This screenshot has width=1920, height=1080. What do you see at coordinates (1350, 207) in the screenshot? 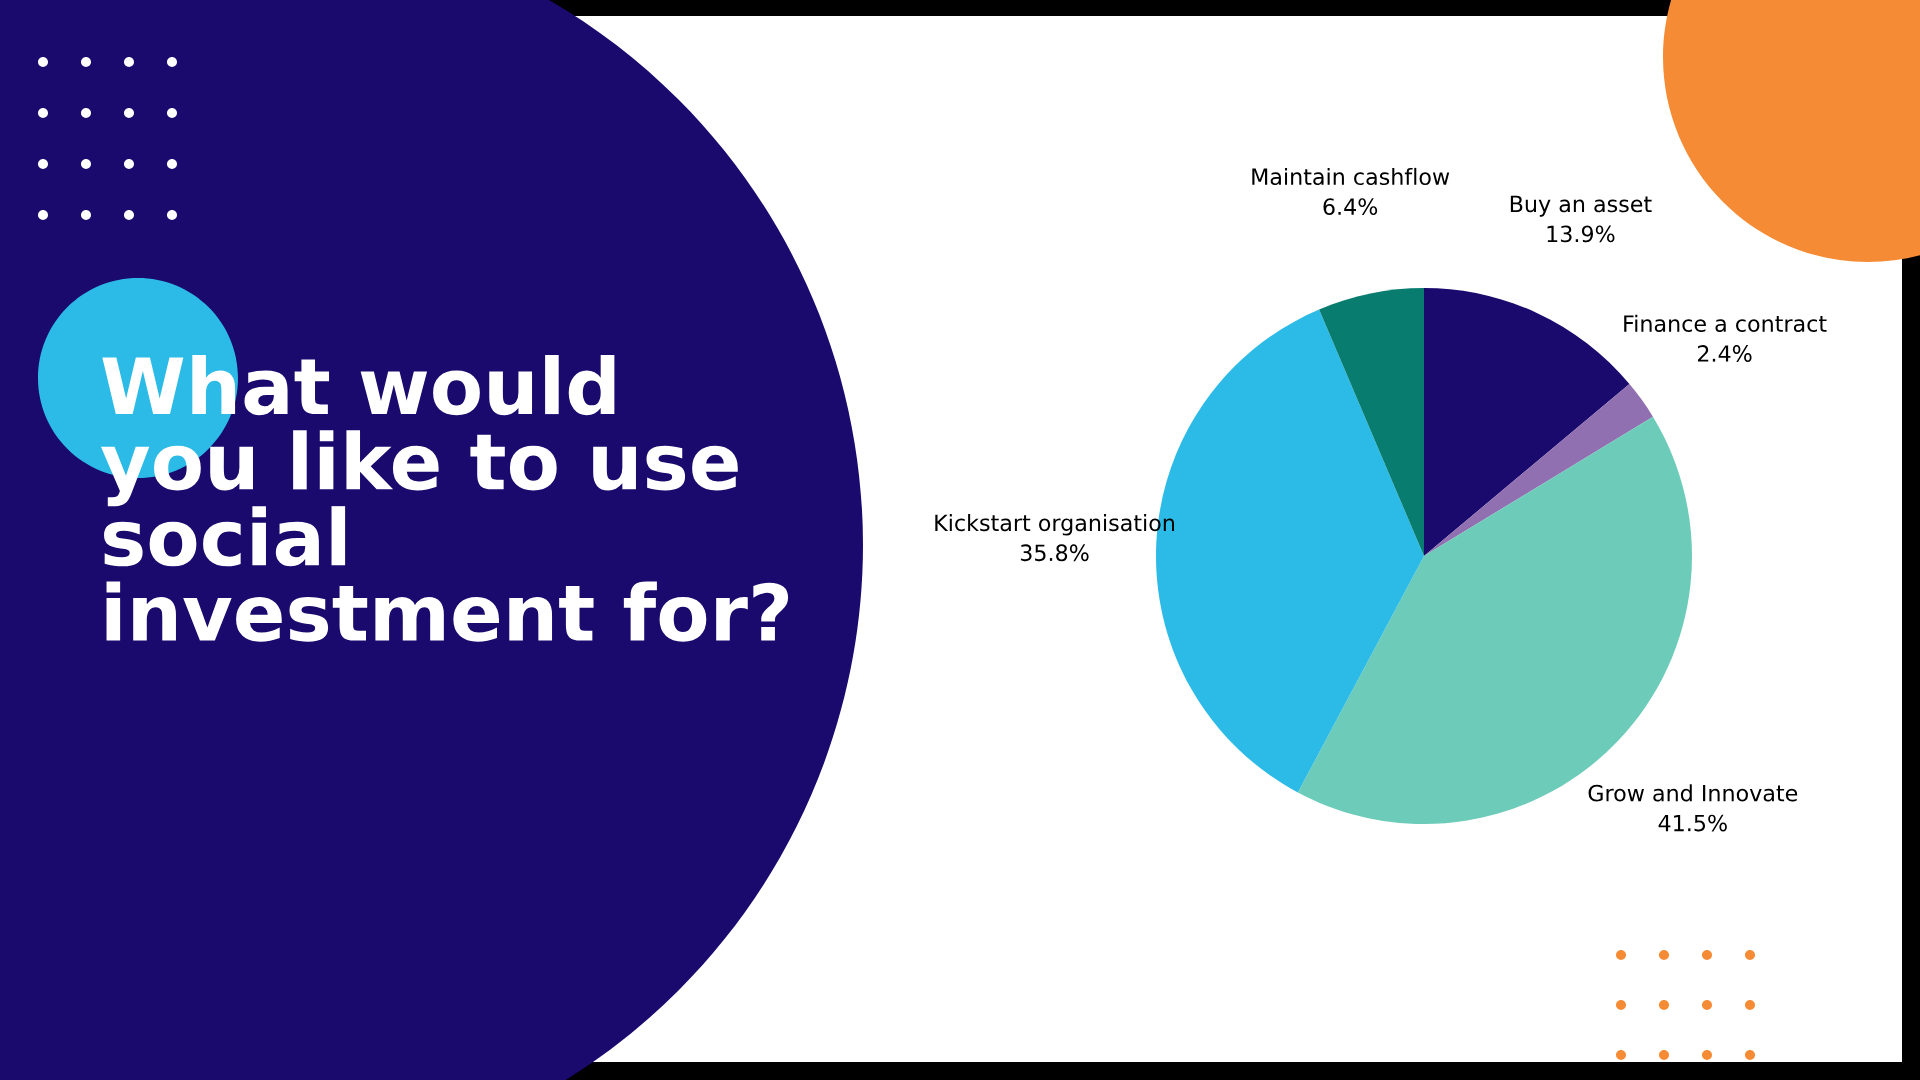
I see `data-label: 6.4%` at bounding box center [1350, 207].